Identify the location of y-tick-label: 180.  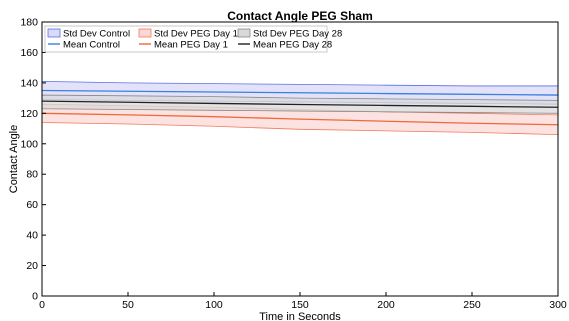
(29, 23).